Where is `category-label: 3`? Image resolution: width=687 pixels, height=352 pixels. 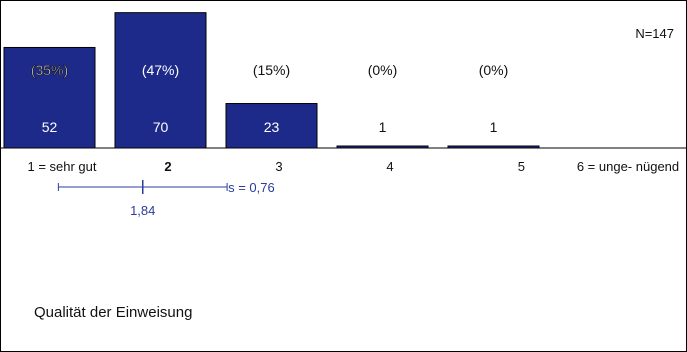
category-label: 3 is located at coordinates (278, 166).